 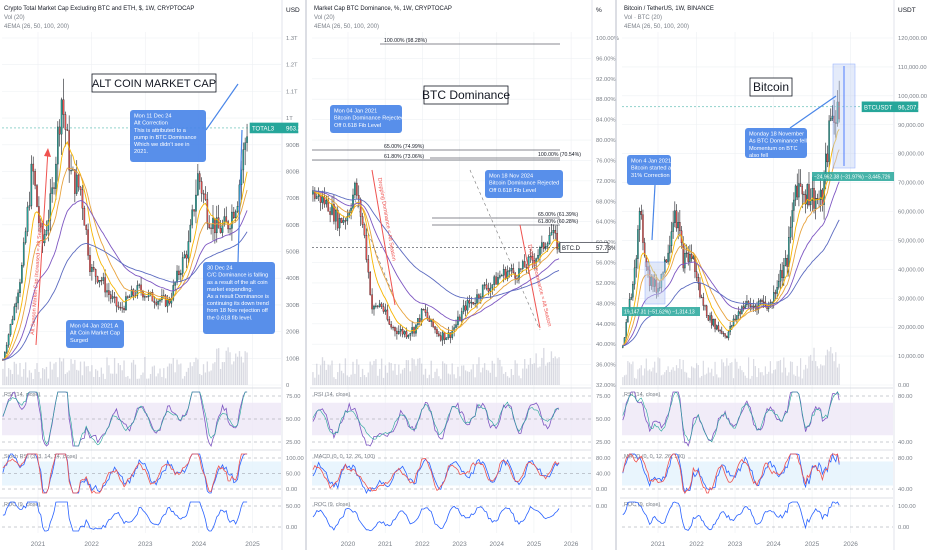 What do you see at coordinates (293, 199) in the screenshot?
I see `price-axis-label: 700B` at bounding box center [293, 199].